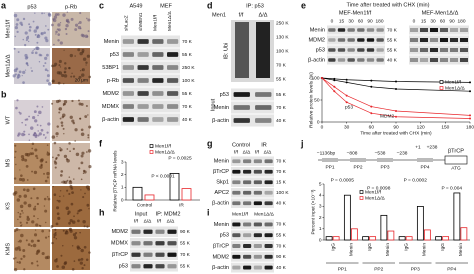 This screenshot has height=274, width=474. What do you see at coordinates (320, 184) in the screenshot?
I see `y-tick-label: 5` at bounding box center [320, 184].